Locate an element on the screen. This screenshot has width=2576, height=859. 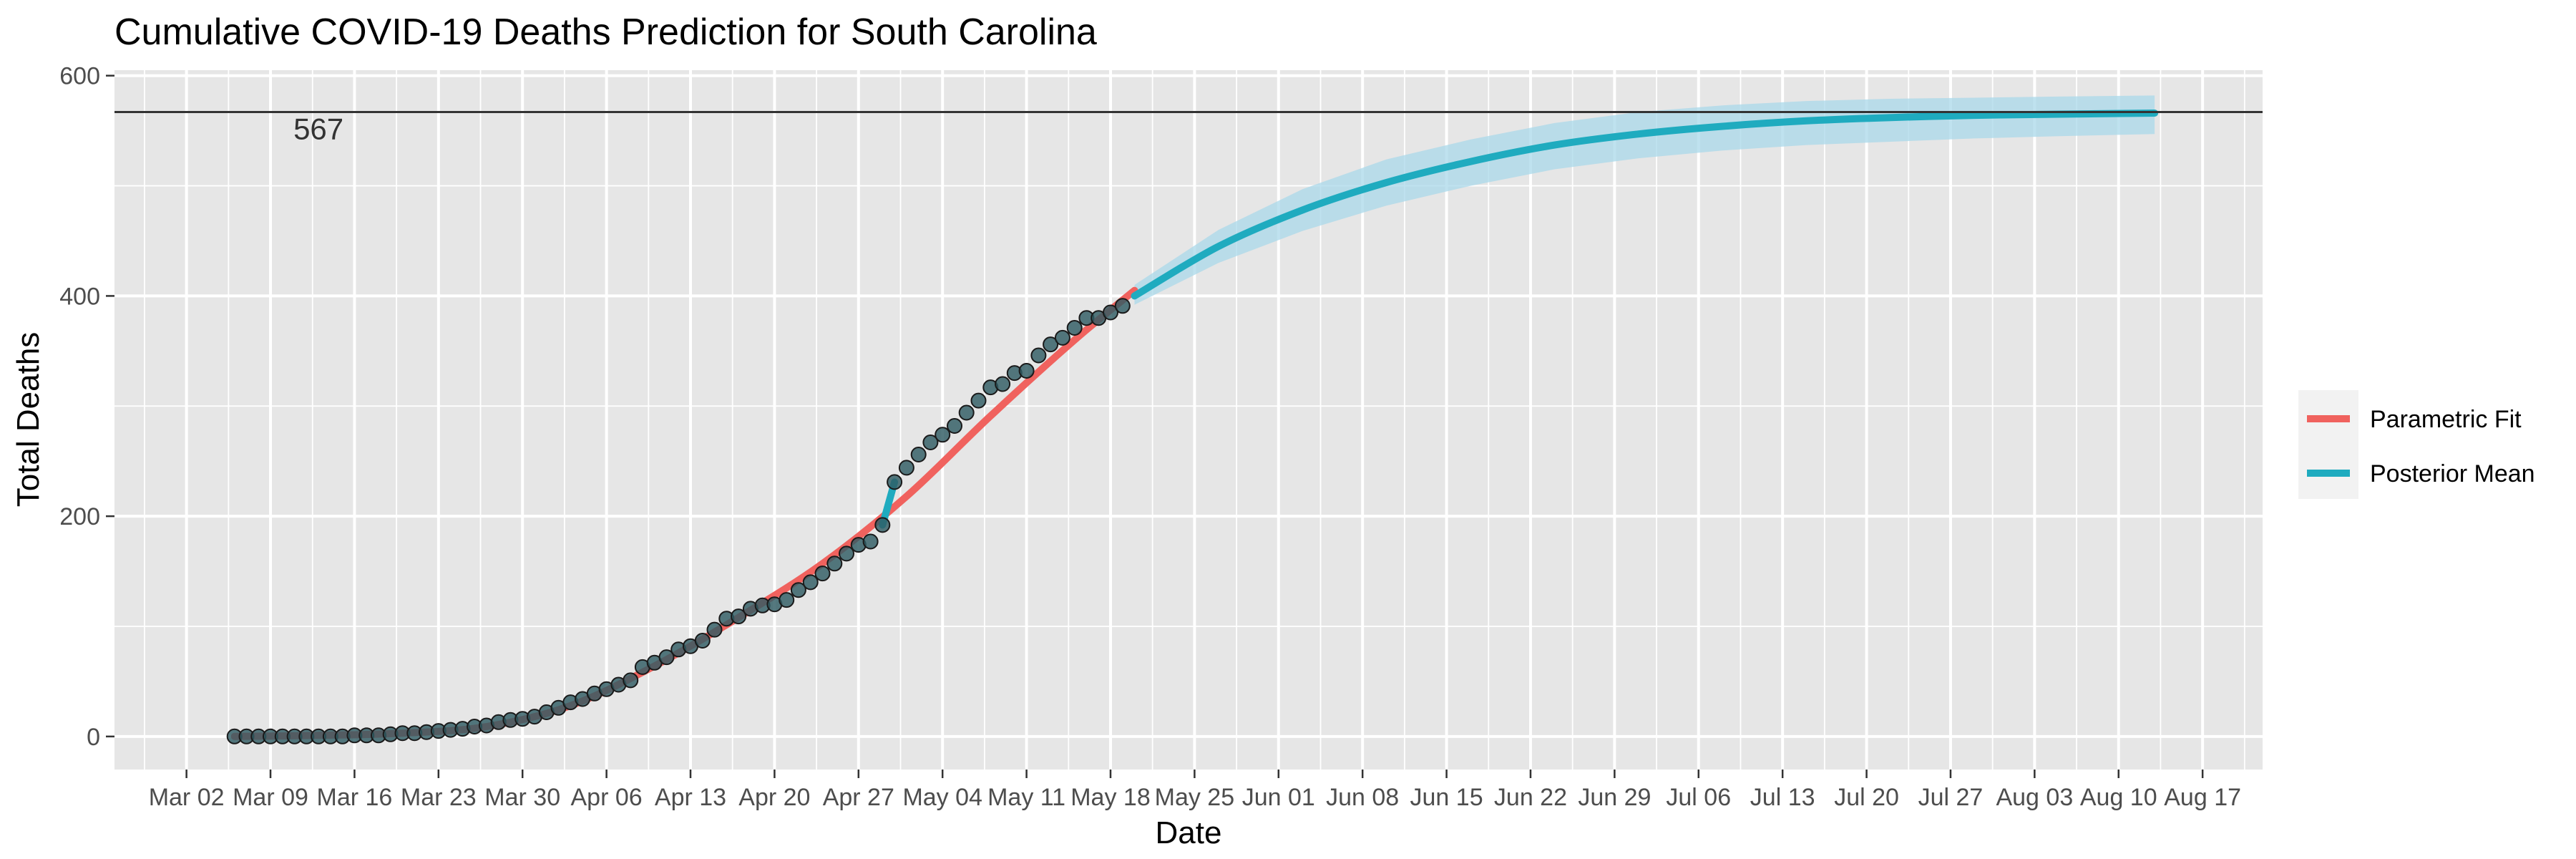
asymptote-layer: 567 is located at coordinates (1188, 127).